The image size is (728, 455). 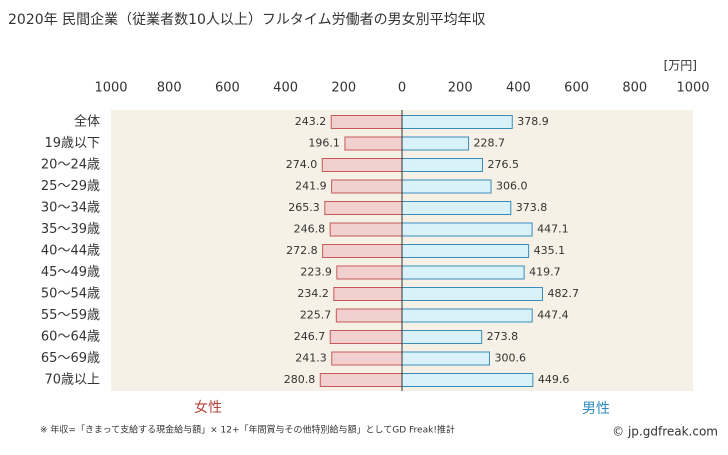 I want to click on y-tick-label: 65〜69歳, so click(x=70, y=358).